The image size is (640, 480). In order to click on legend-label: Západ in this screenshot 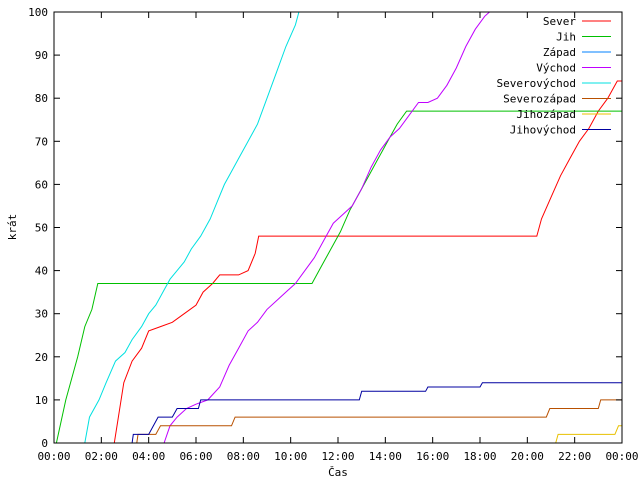, I will do `click(559, 52)`.